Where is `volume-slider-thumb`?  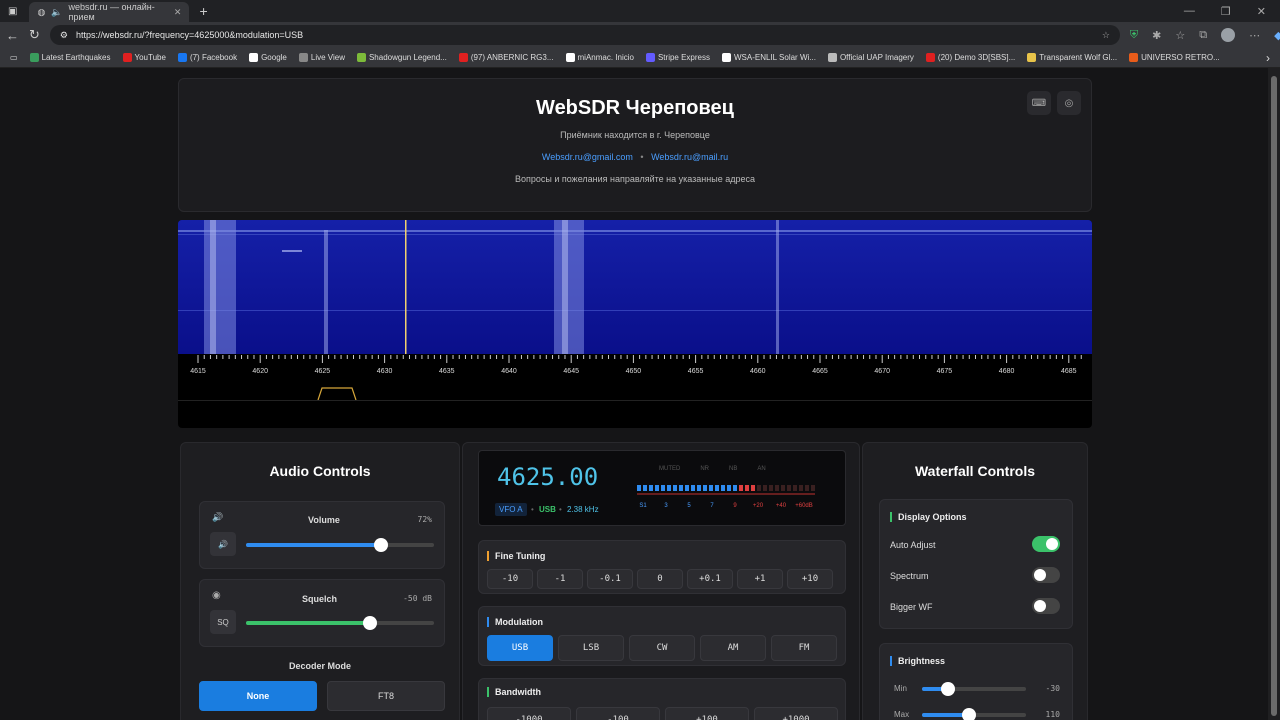
volume-slider-thumb is located at coordinates (381, 545).